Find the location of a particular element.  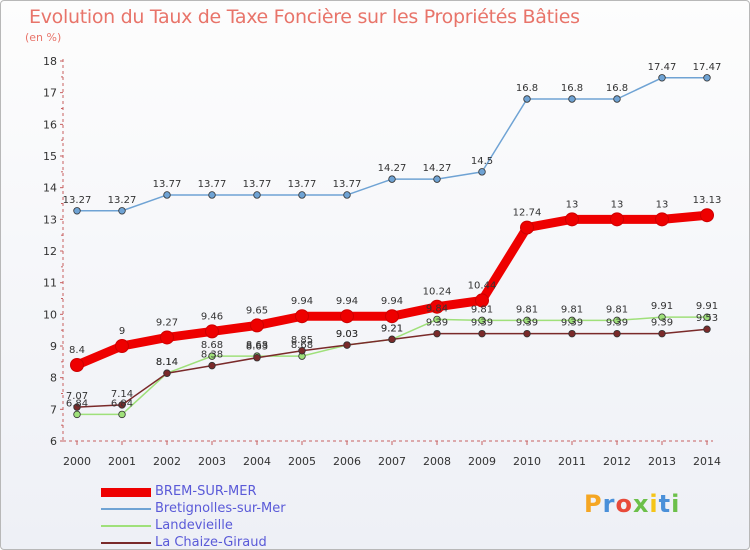

chart-subtitle: (en %) is located at coordinates (43, 37).